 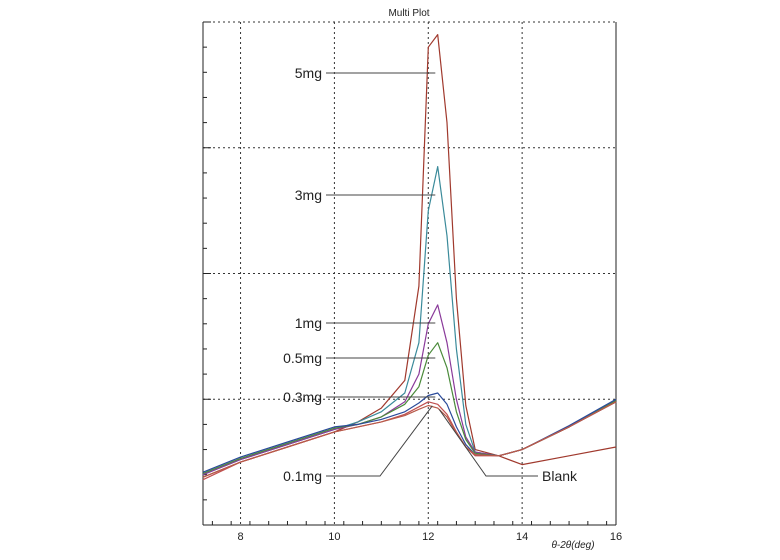 I want to click on annotation-0-1mg-leader, so click(x=379, y=441).